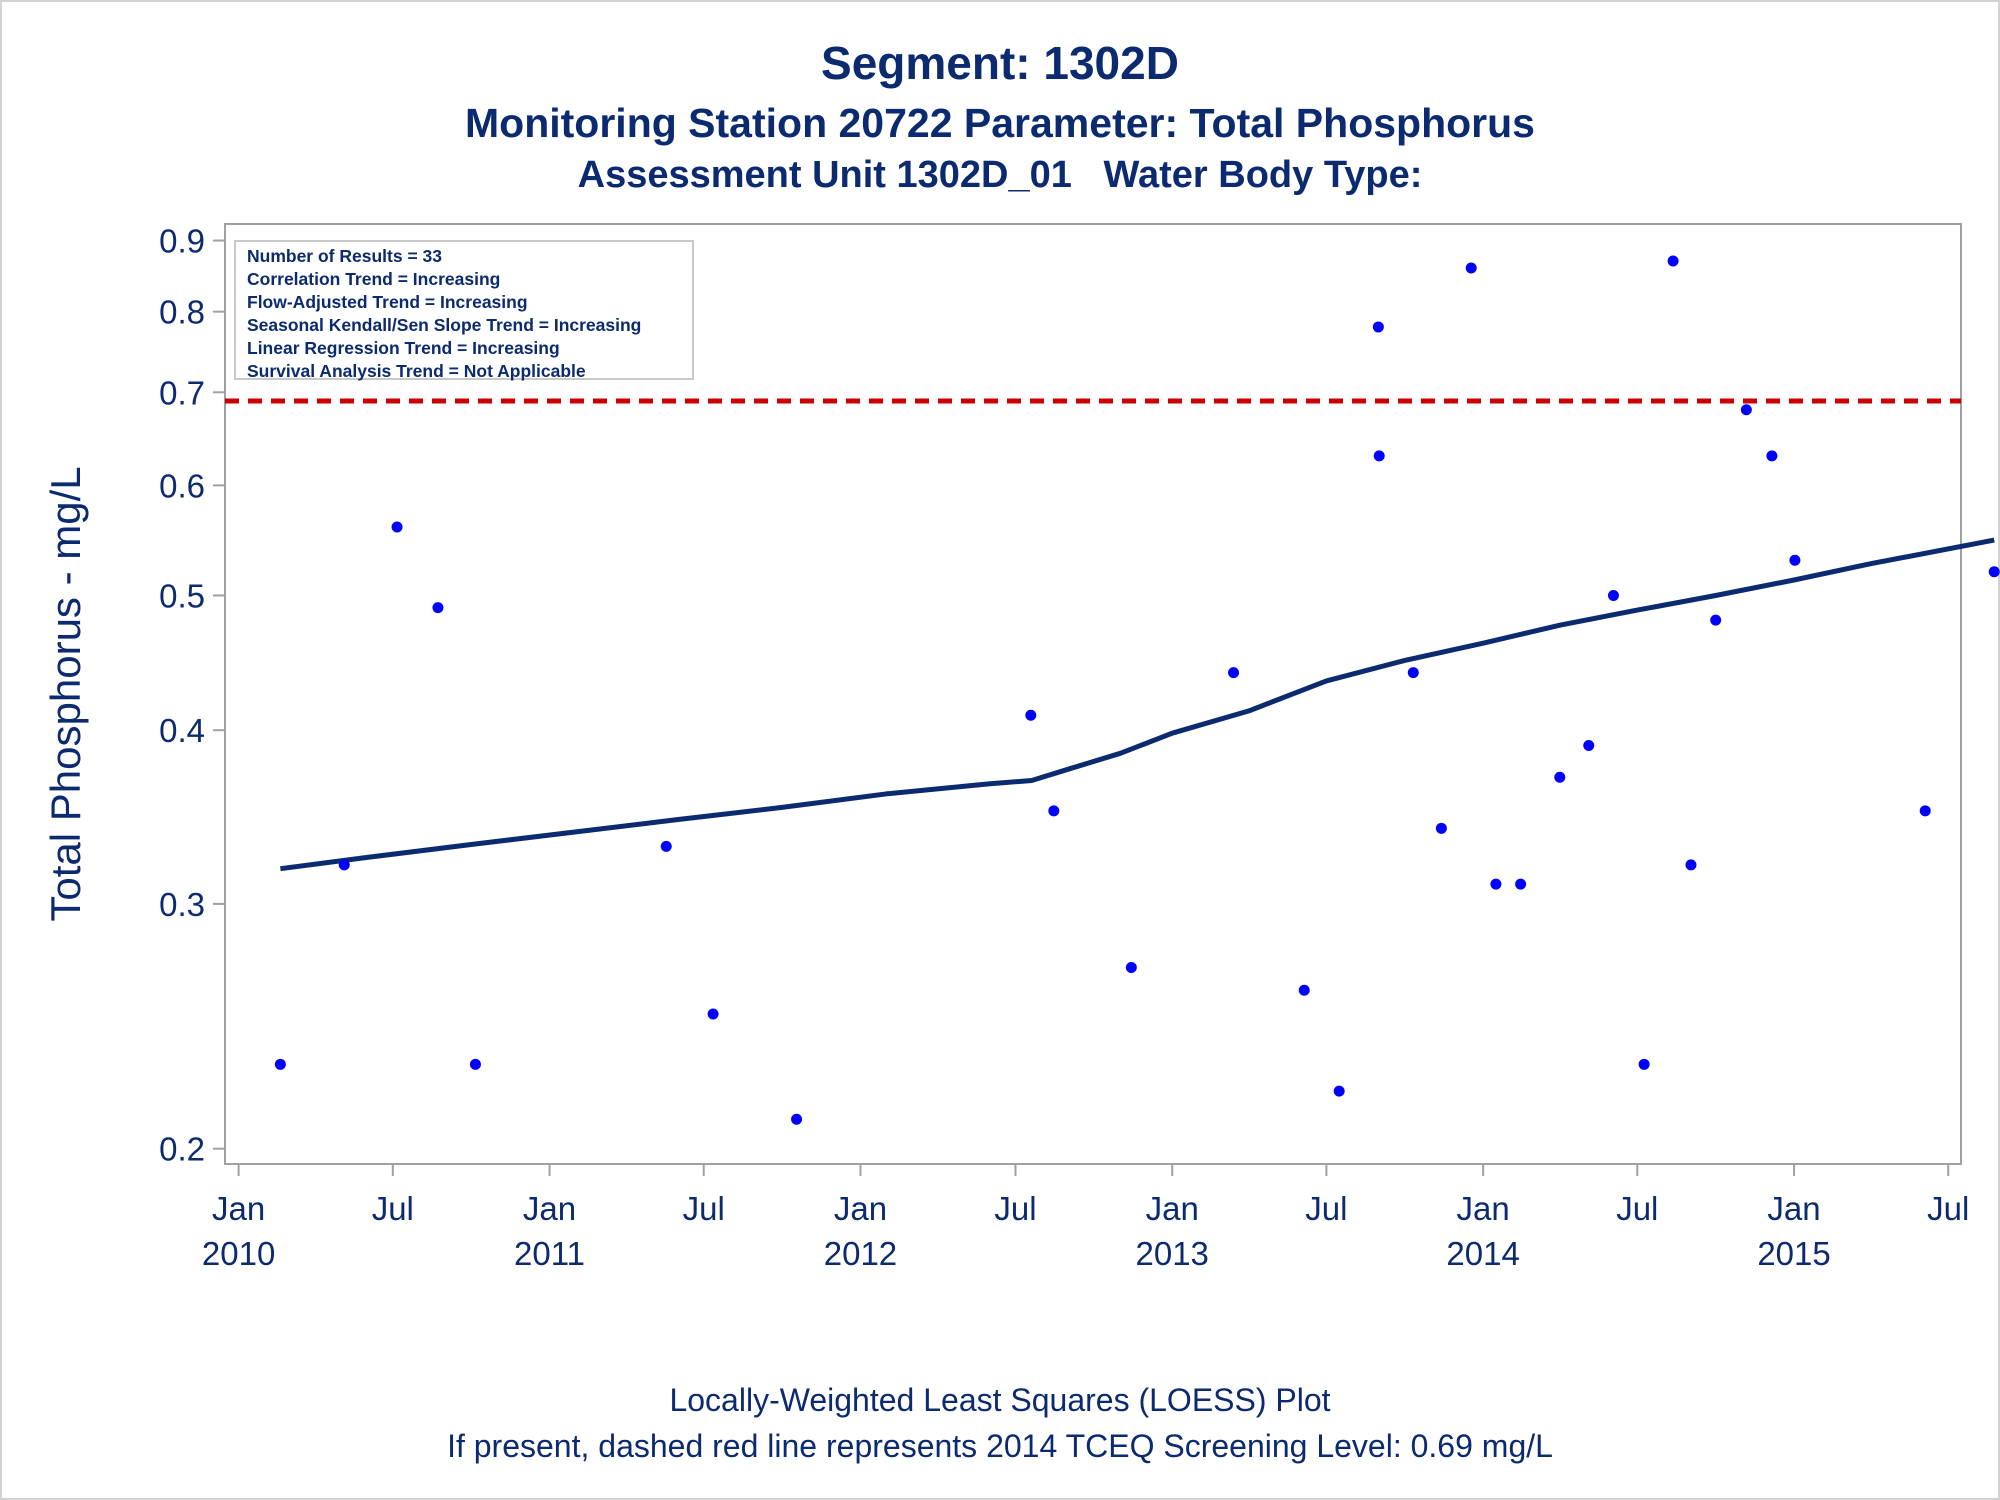 This screenshot has width=2000, height=1500. I want to click on y-tick-label: 0.3, so click(182, 904).